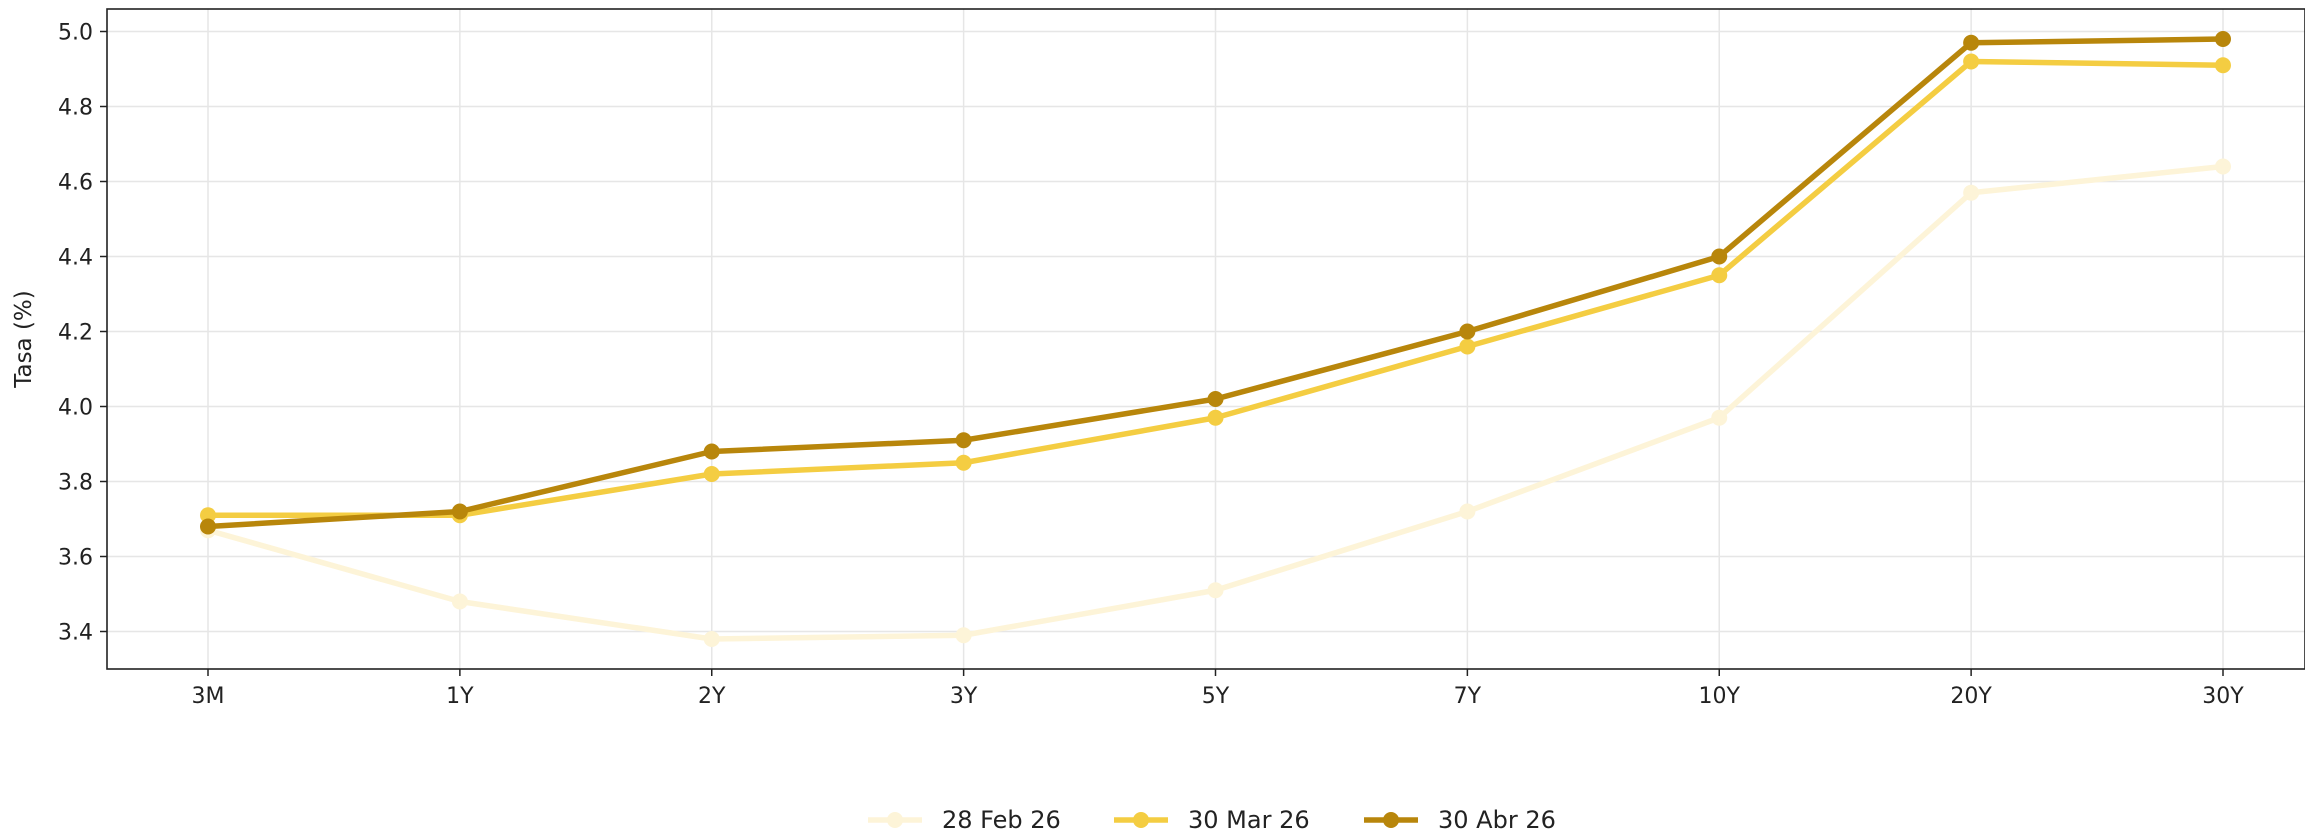  What do you see at coordinates (75, 483) in the screenshot?
I see `y-tick-label: 3.8` at bounding box center [75, 483].